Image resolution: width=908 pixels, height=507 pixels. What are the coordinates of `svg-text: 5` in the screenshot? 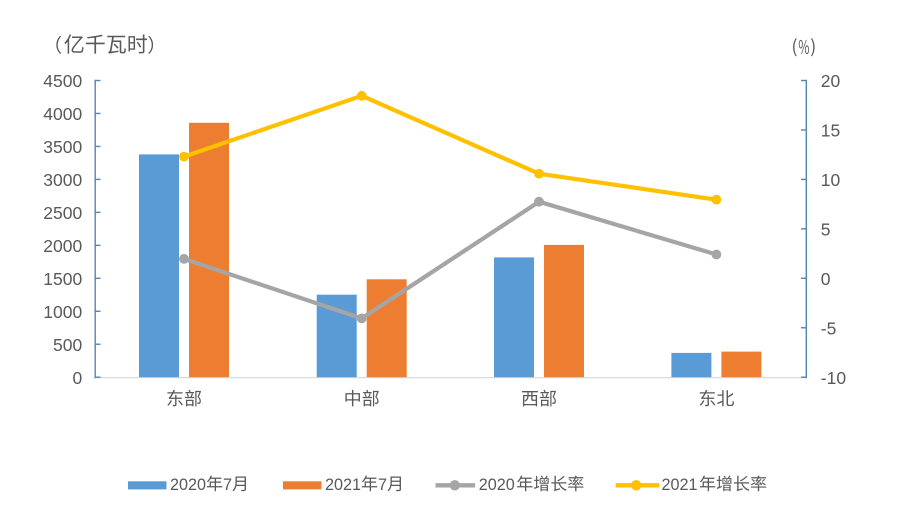 It's located at (826, 230).